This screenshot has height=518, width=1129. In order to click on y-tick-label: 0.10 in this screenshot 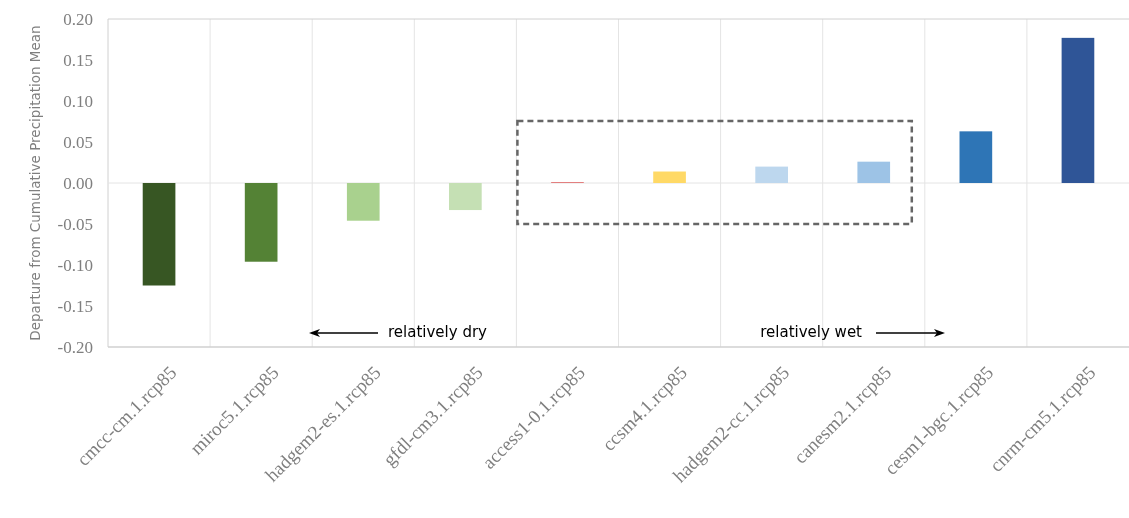, I will do `click(78, 101)`.